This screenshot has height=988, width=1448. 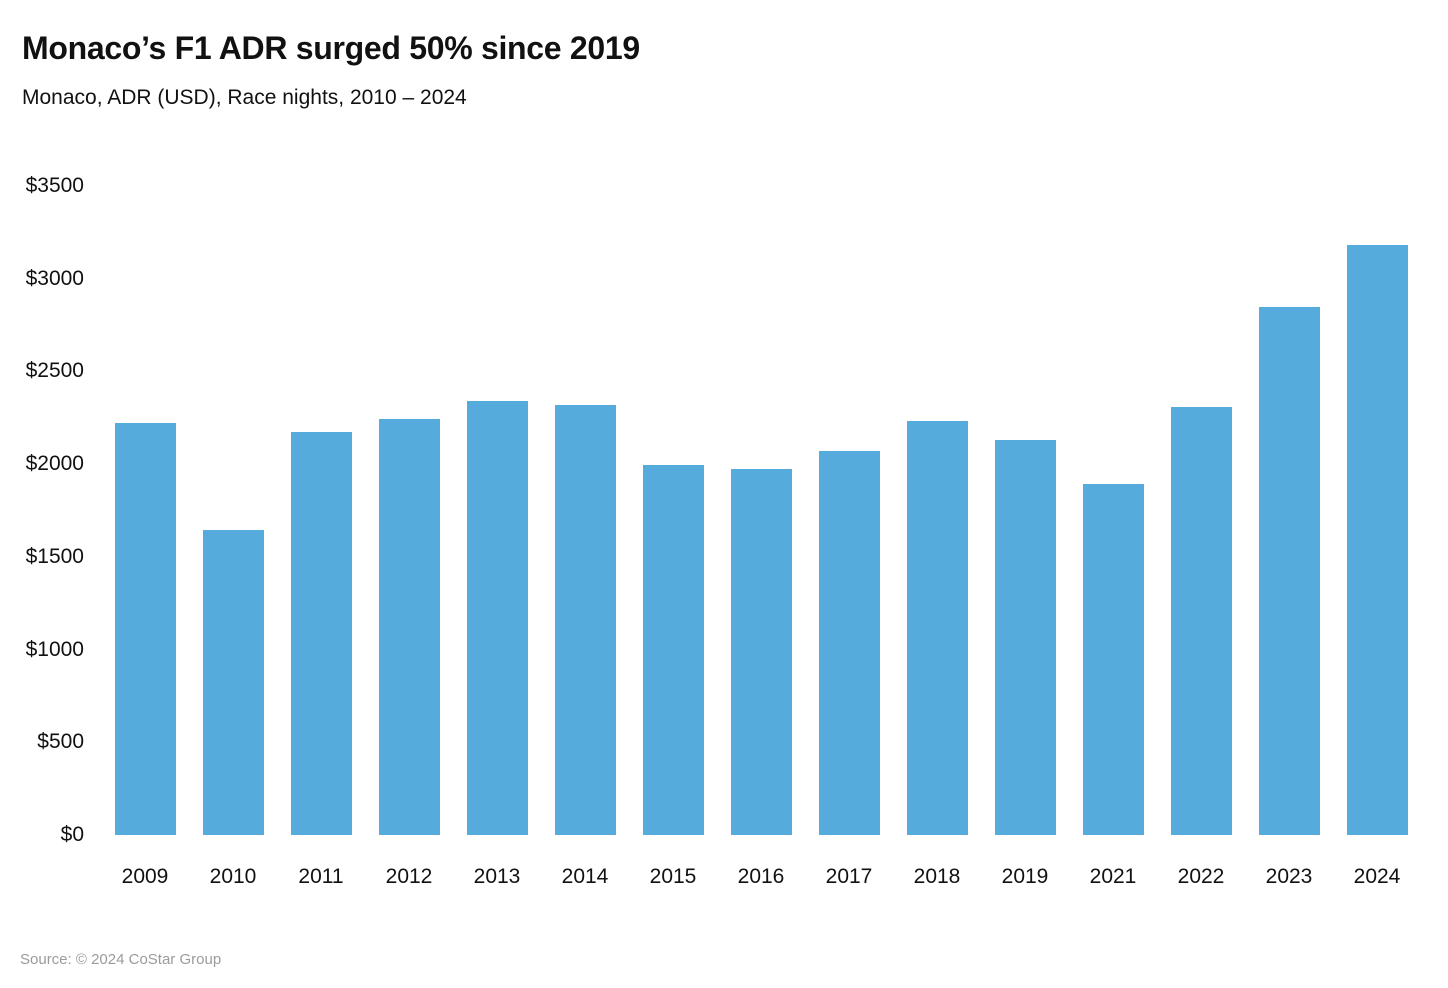 What do you see at coordinates (1289, 571) in the screenshot?
I see `bar-2023` at bounding box center [1289, 571].